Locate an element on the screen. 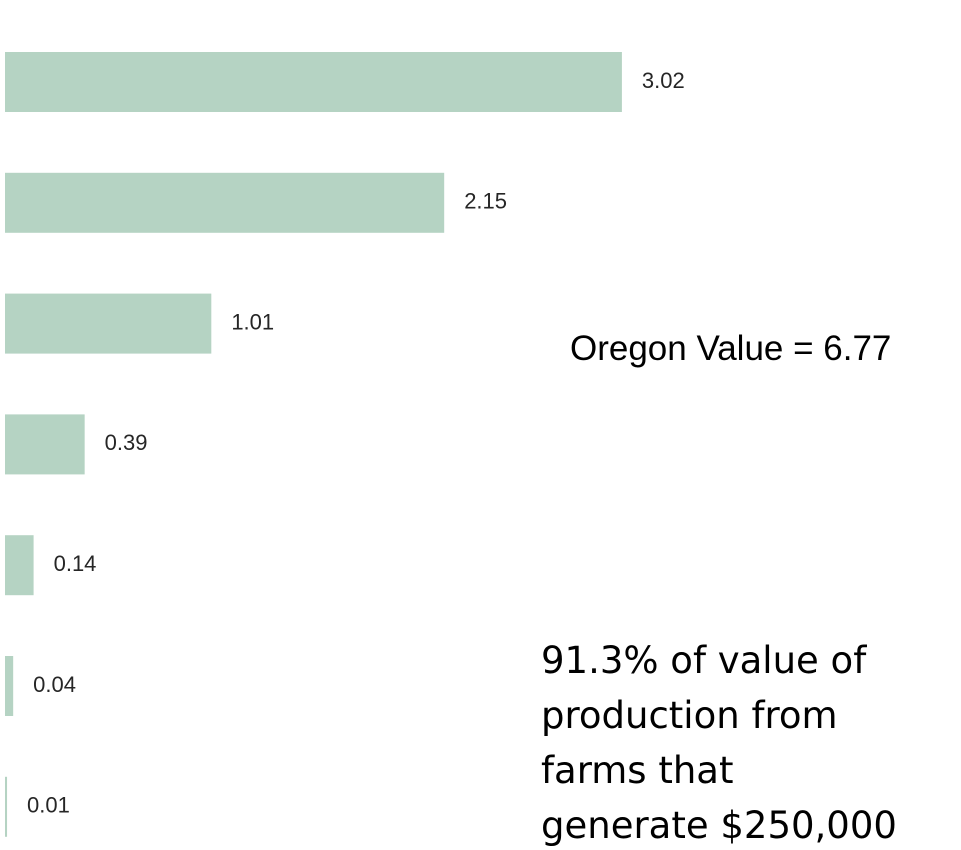 This screenshot has width=961, height=850. note-line: generate $250,000 is located at coordinates (719, 825).